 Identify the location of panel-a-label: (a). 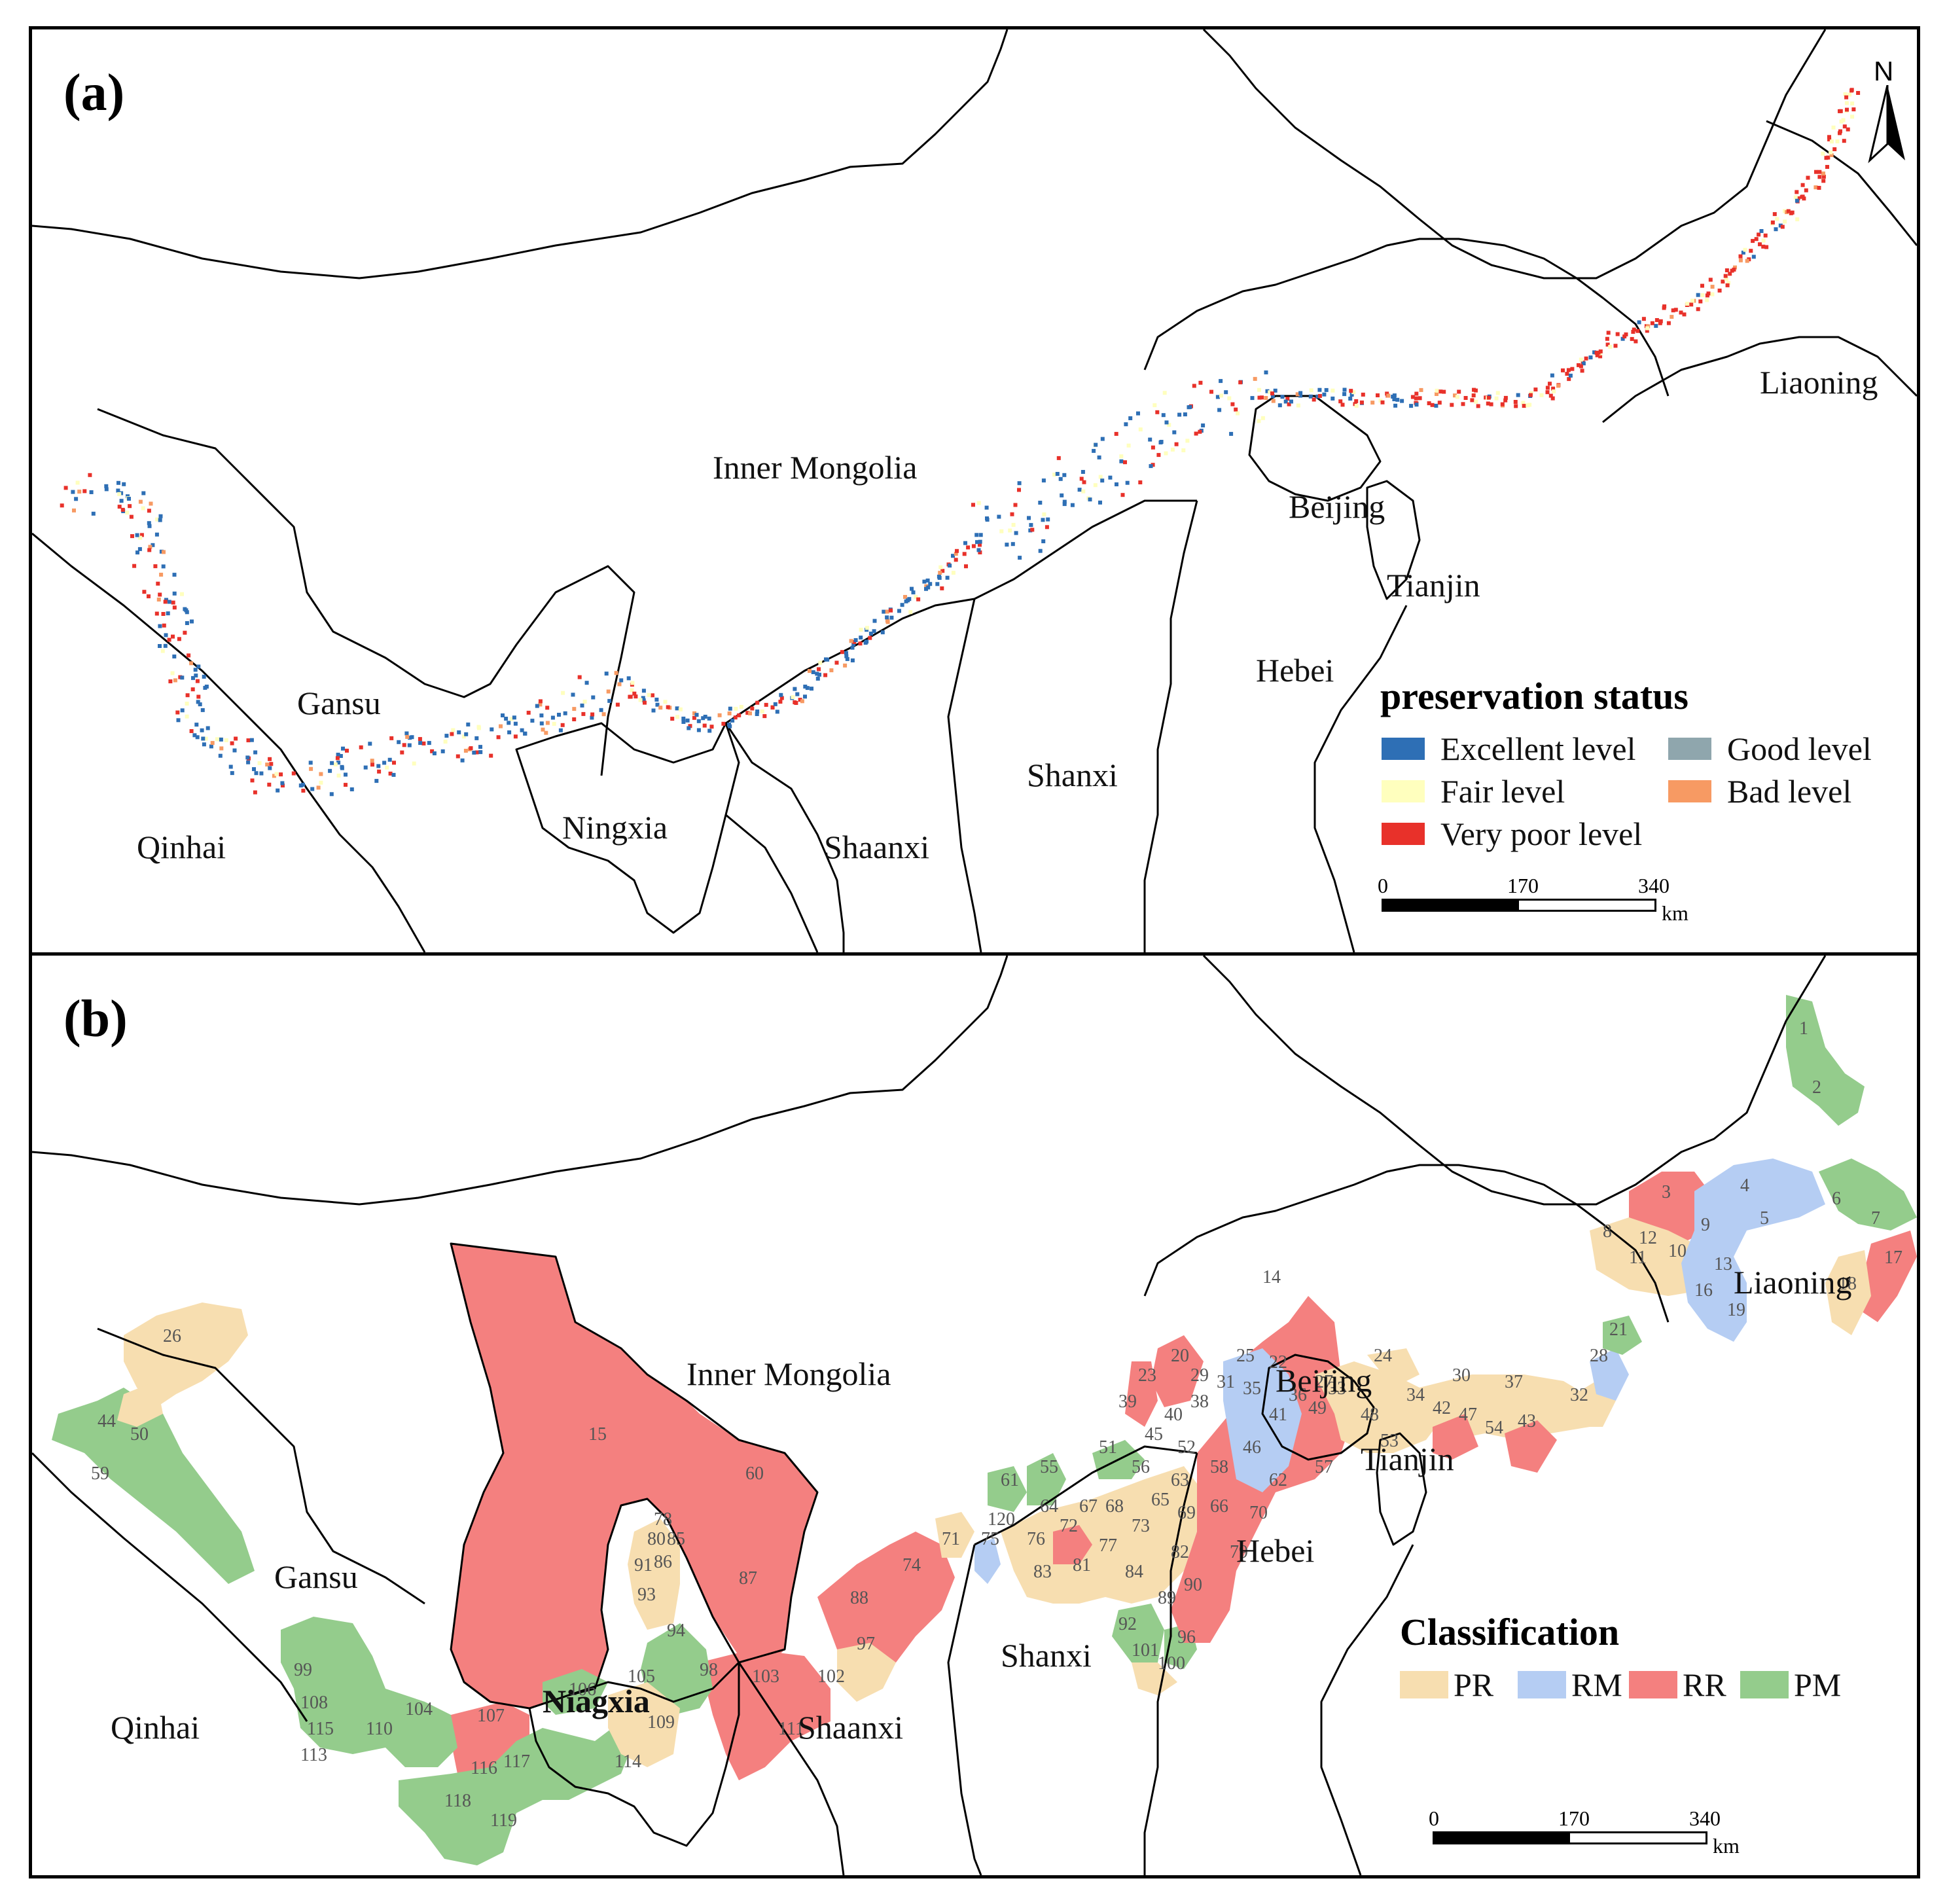
(94, 93).